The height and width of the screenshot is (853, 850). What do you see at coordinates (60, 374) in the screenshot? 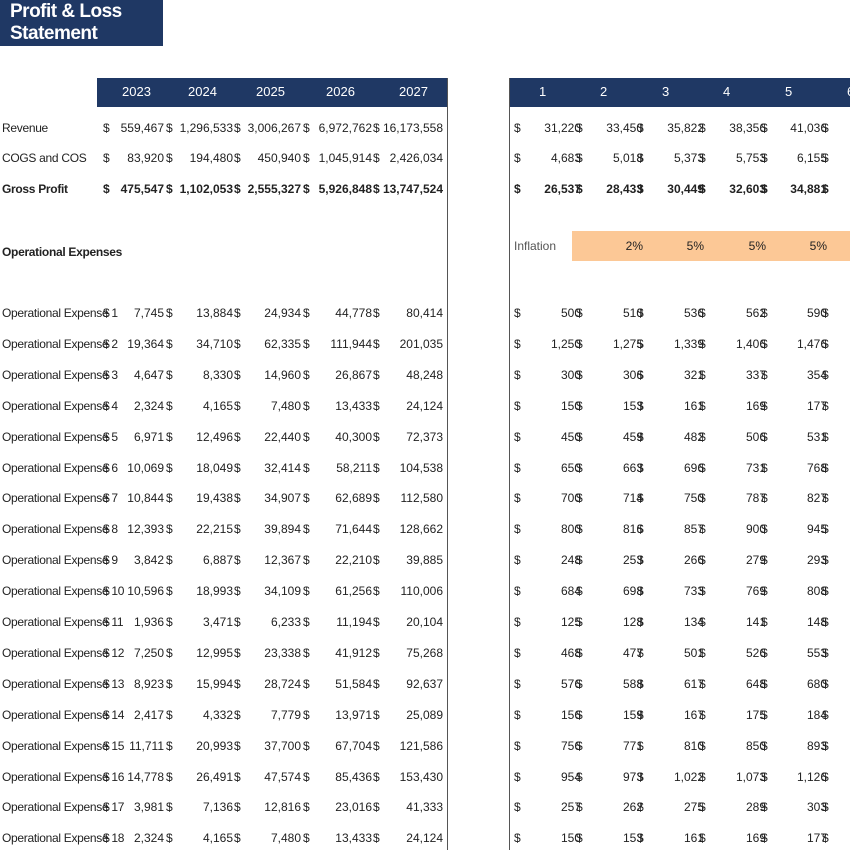
I see `row-label: Operational Expense 3` at bounding box center [60, 374].